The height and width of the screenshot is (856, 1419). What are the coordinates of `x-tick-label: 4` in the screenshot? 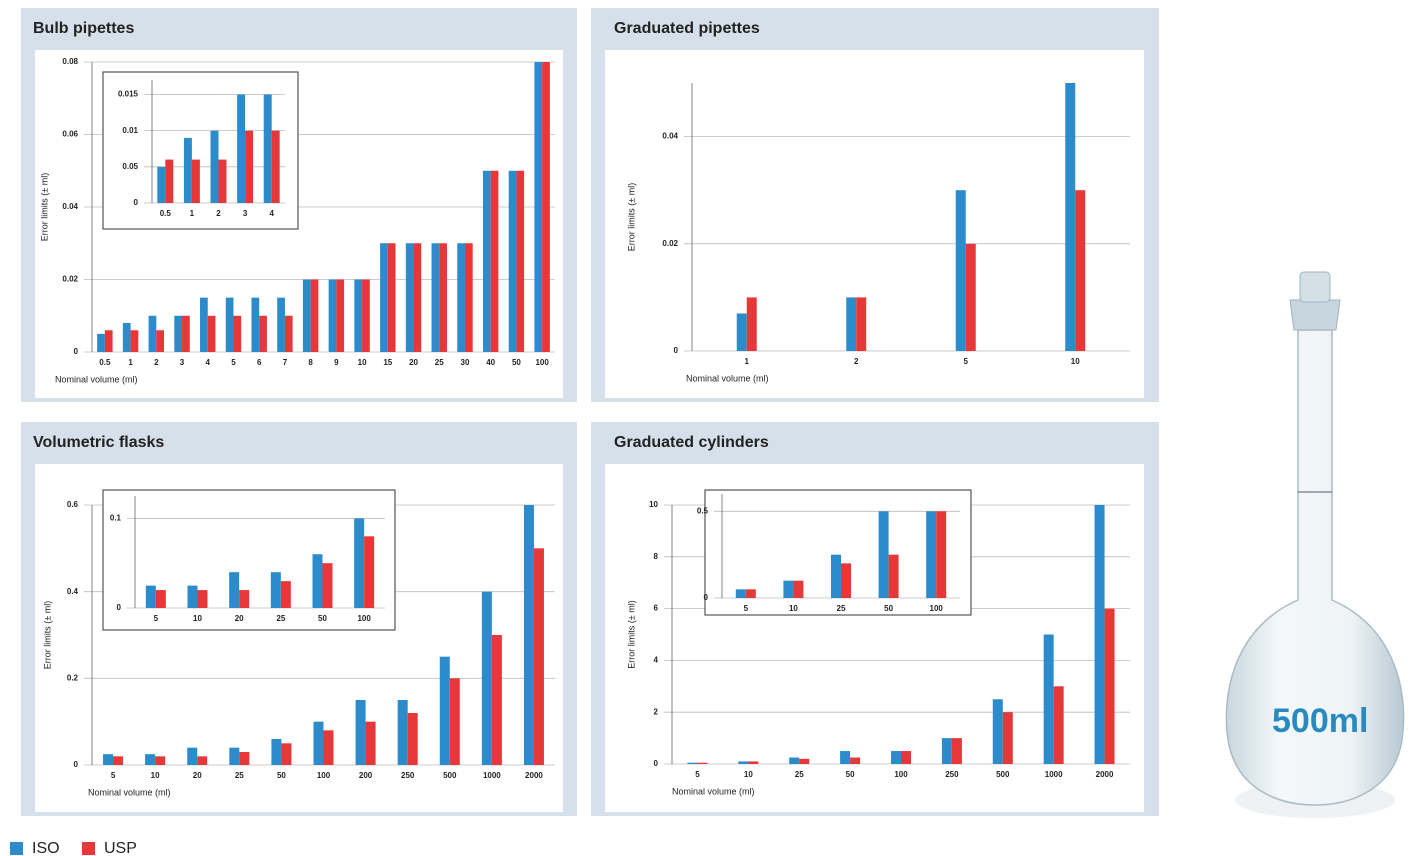 It's located at (271, 213).